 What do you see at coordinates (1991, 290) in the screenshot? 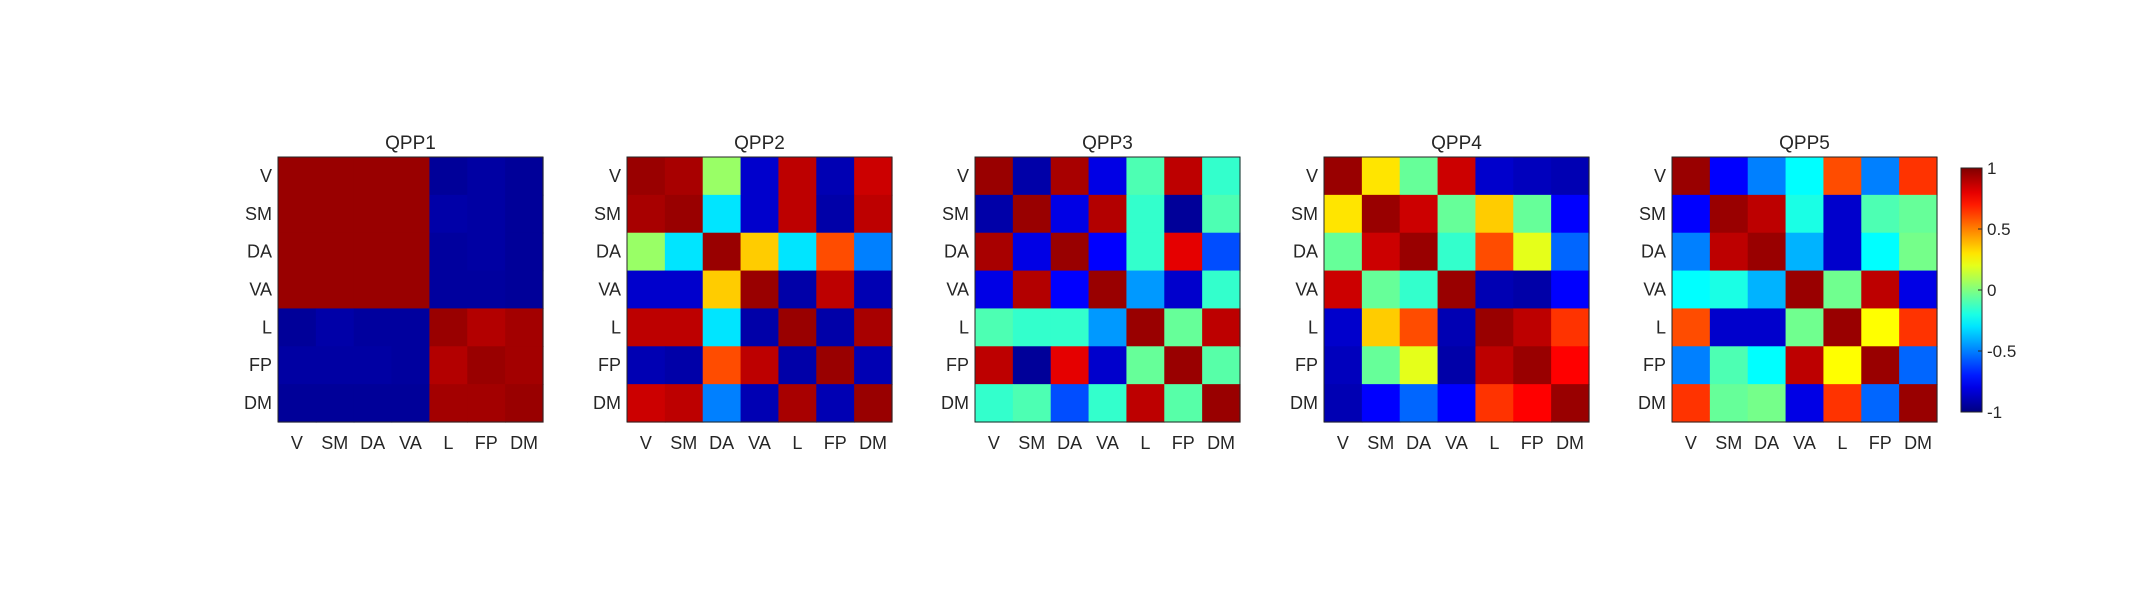
I see `colorbar-tick-label: 0` at bounding box center [1991, 290].